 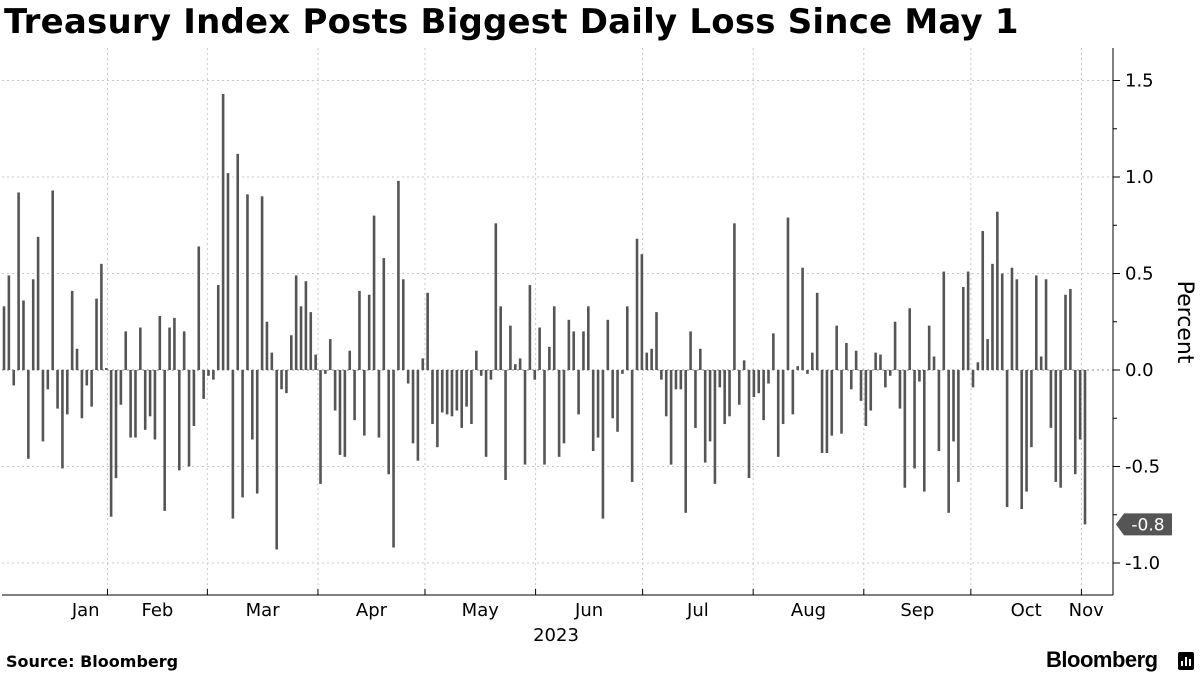 I want to click on x-axis-year-label: 2023, so click(x=556, y=635).